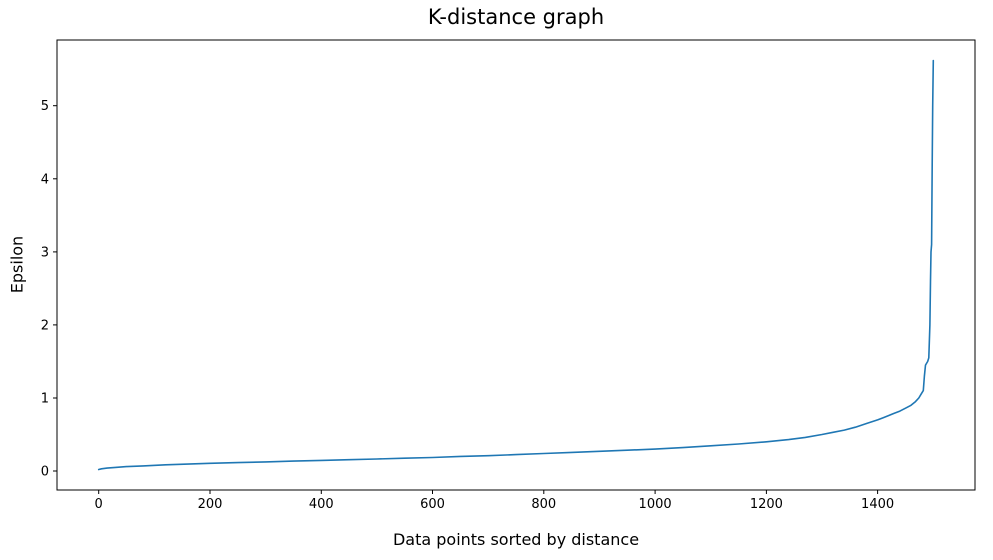  I want to click on x-tick-label: 200, so click(210, 504).